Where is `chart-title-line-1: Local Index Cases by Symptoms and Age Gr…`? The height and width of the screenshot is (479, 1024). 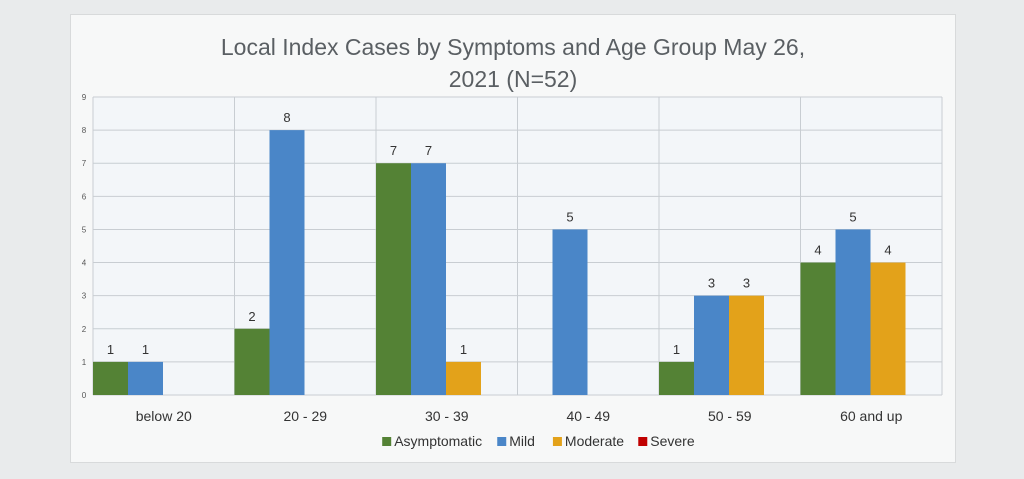 chart-title-line-1: Local Index Cases by Symptoms and Age Gr… is located at coordinates (513, 47).